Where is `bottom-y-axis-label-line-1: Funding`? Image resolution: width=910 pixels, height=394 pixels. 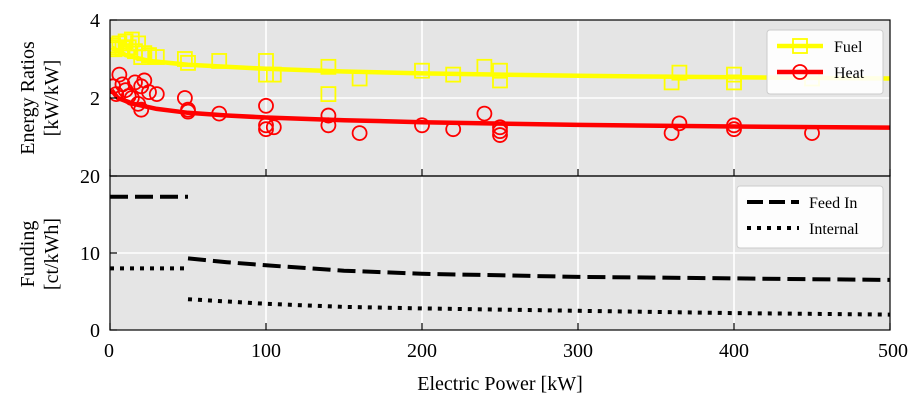
bottom-y-axis-label-line-1: Funding is located at coordinates (28, 254).